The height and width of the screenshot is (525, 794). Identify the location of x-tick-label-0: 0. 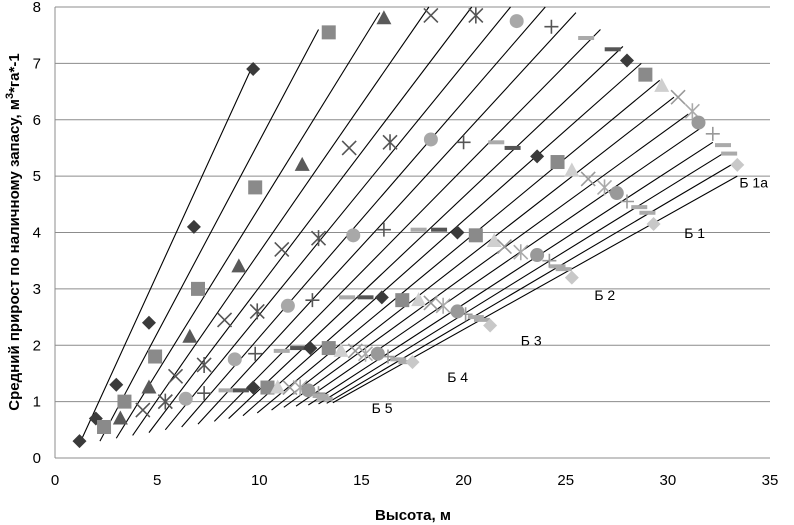
(55, 480).